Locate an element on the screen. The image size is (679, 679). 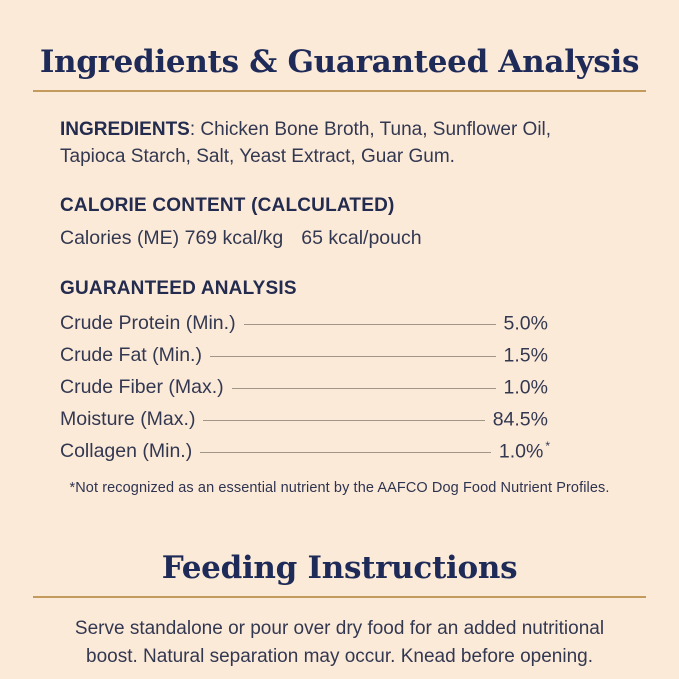
analysis-value-text: 1.5% is located at coordinates (525, 355).